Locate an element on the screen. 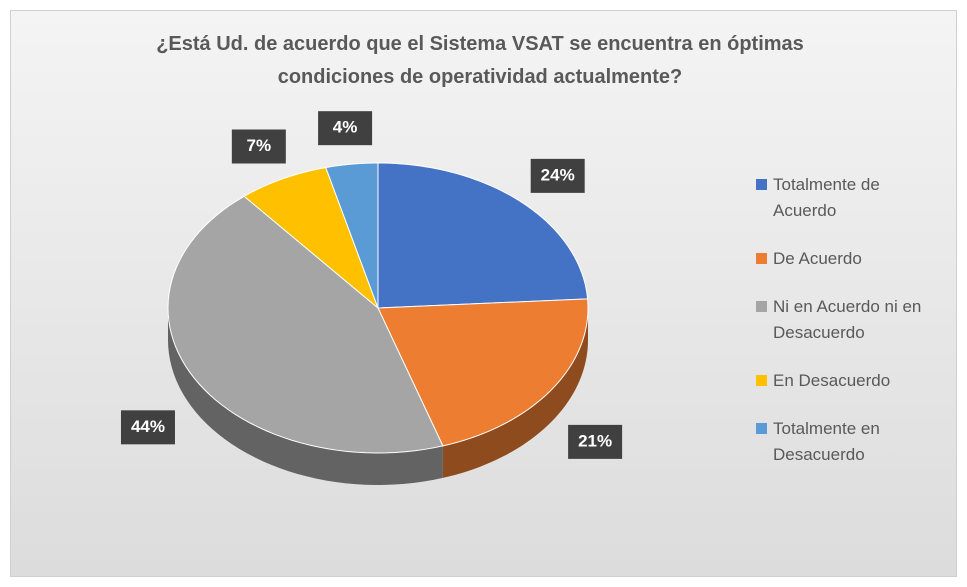  legend-label: Ni en Acuerdo ni en Desacuerdo is located at coordinates (847, 319).